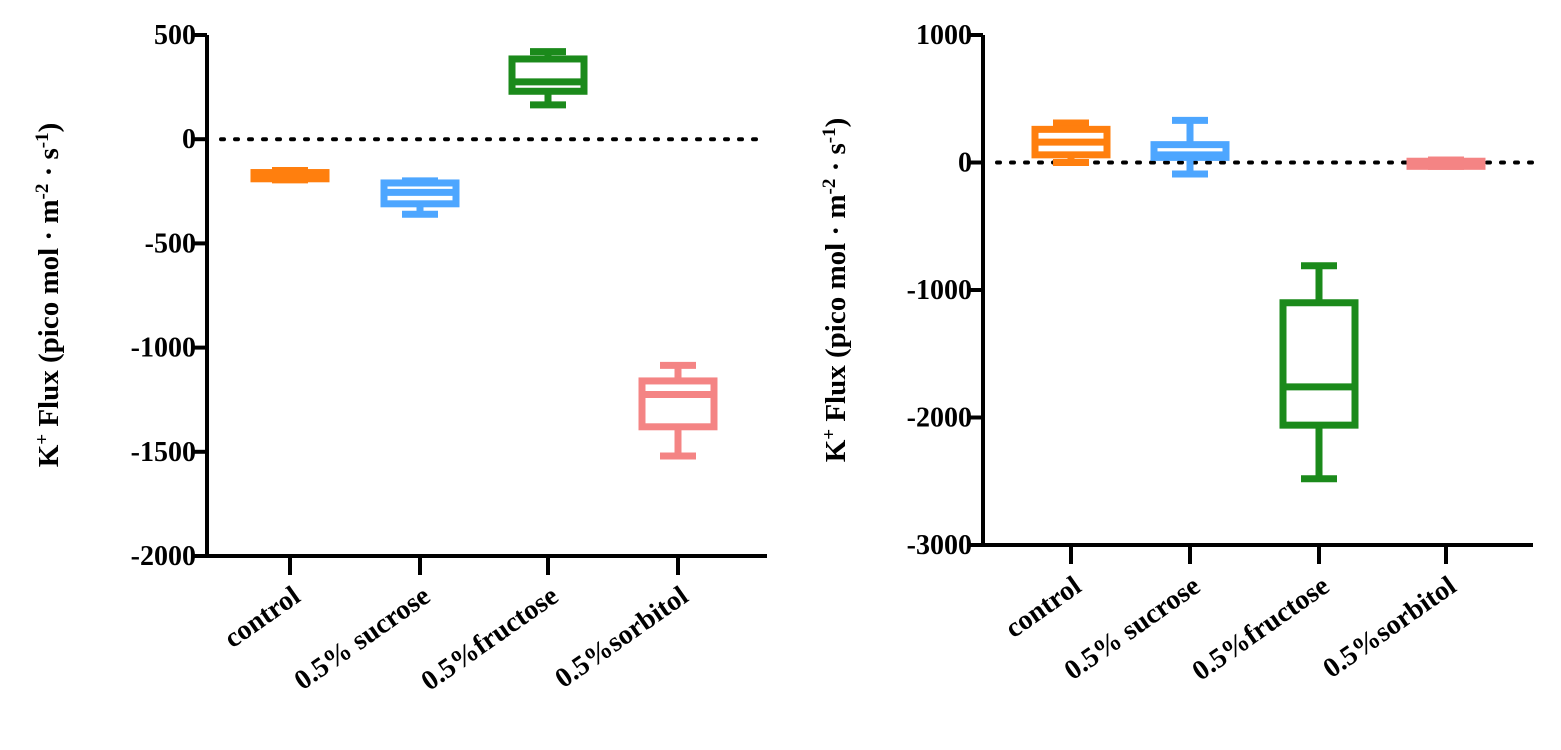  I want to click on y-tick-label: -500, so click(170, 243).